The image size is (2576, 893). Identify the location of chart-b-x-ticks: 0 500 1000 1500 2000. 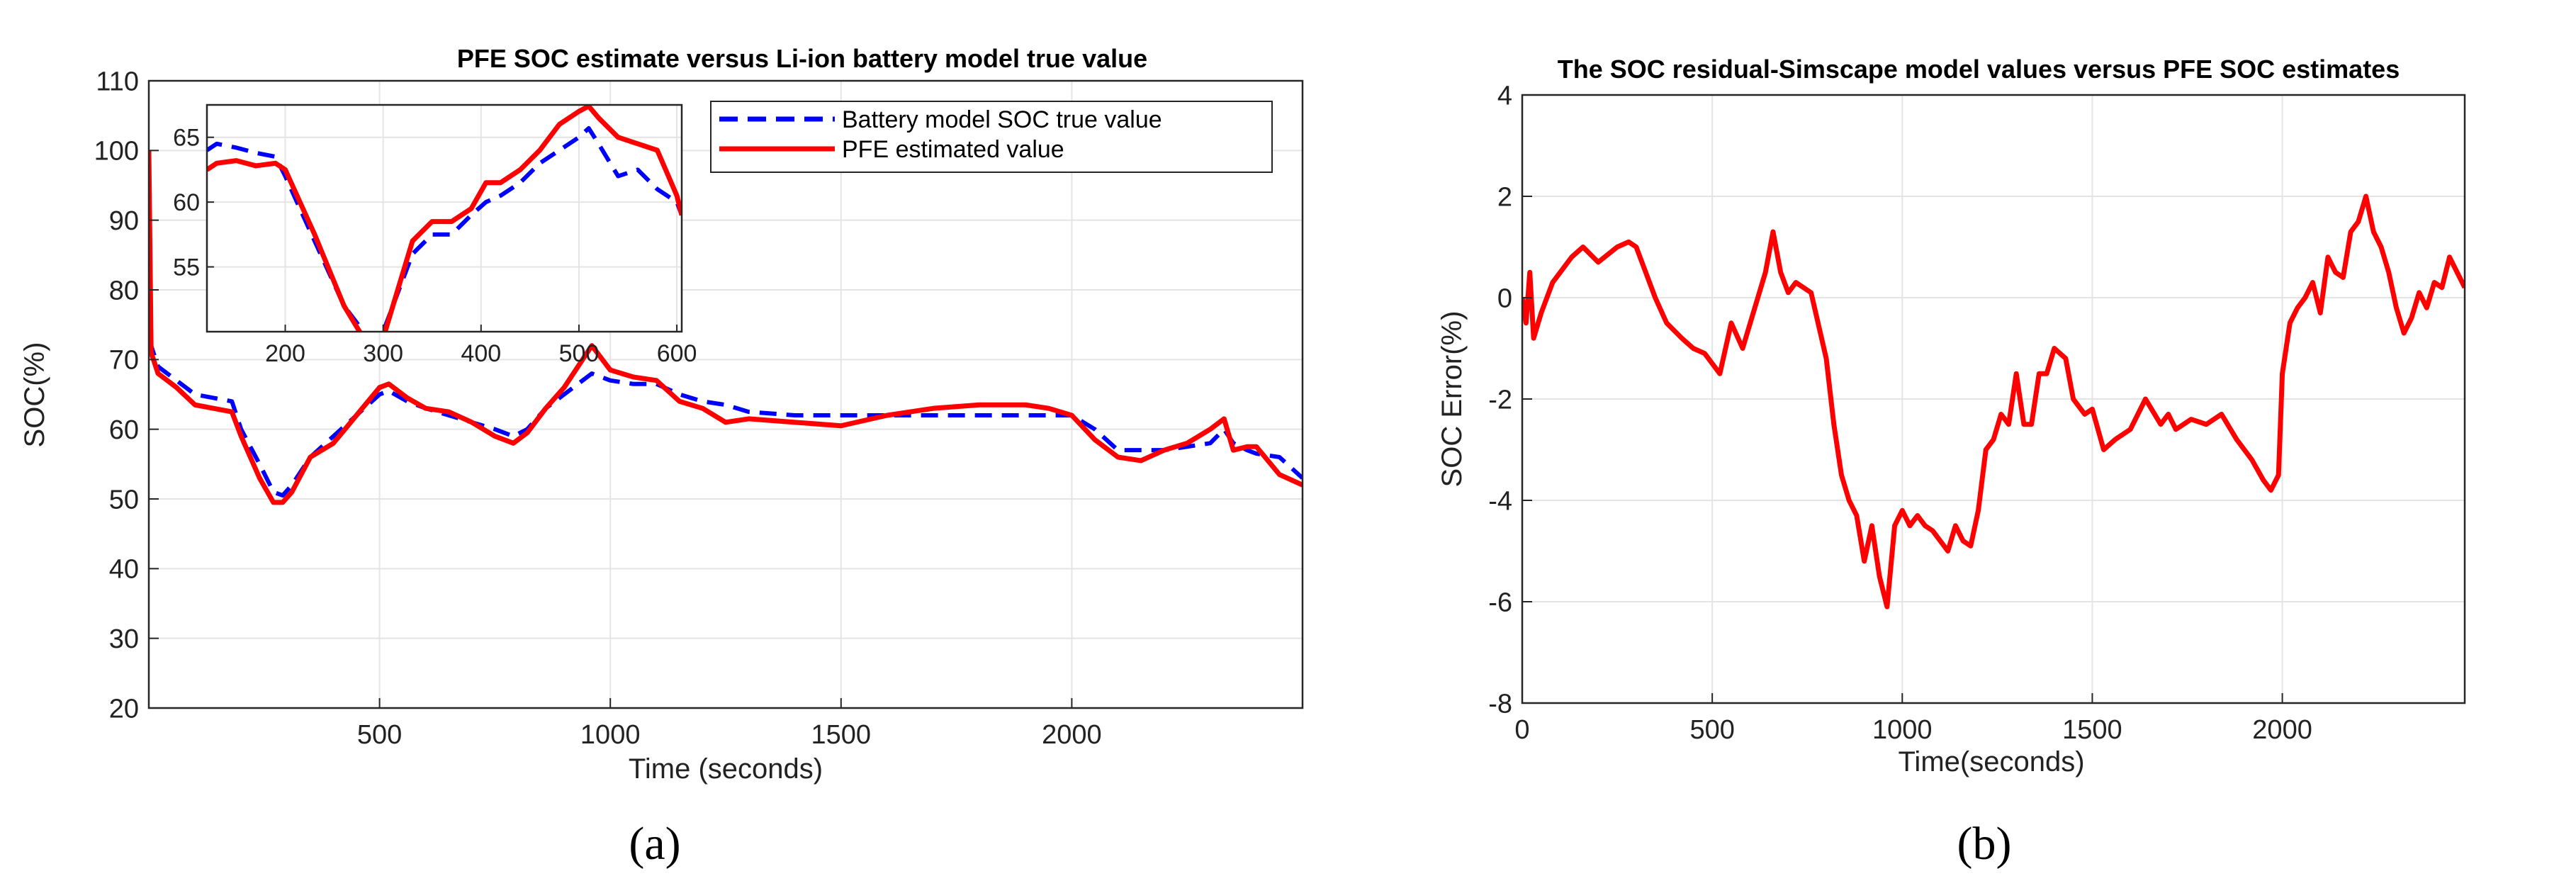
(1913, 719).